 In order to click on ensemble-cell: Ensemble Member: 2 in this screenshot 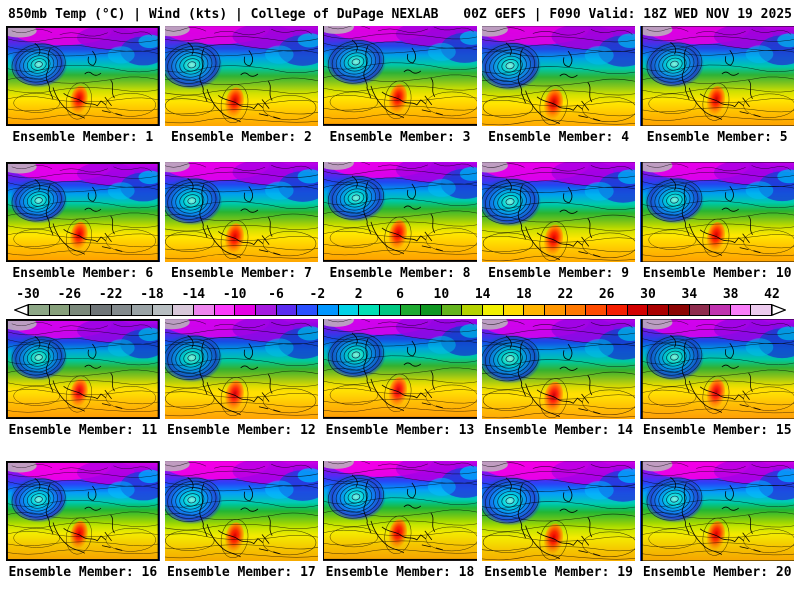, I will do `click(241, 87)`.